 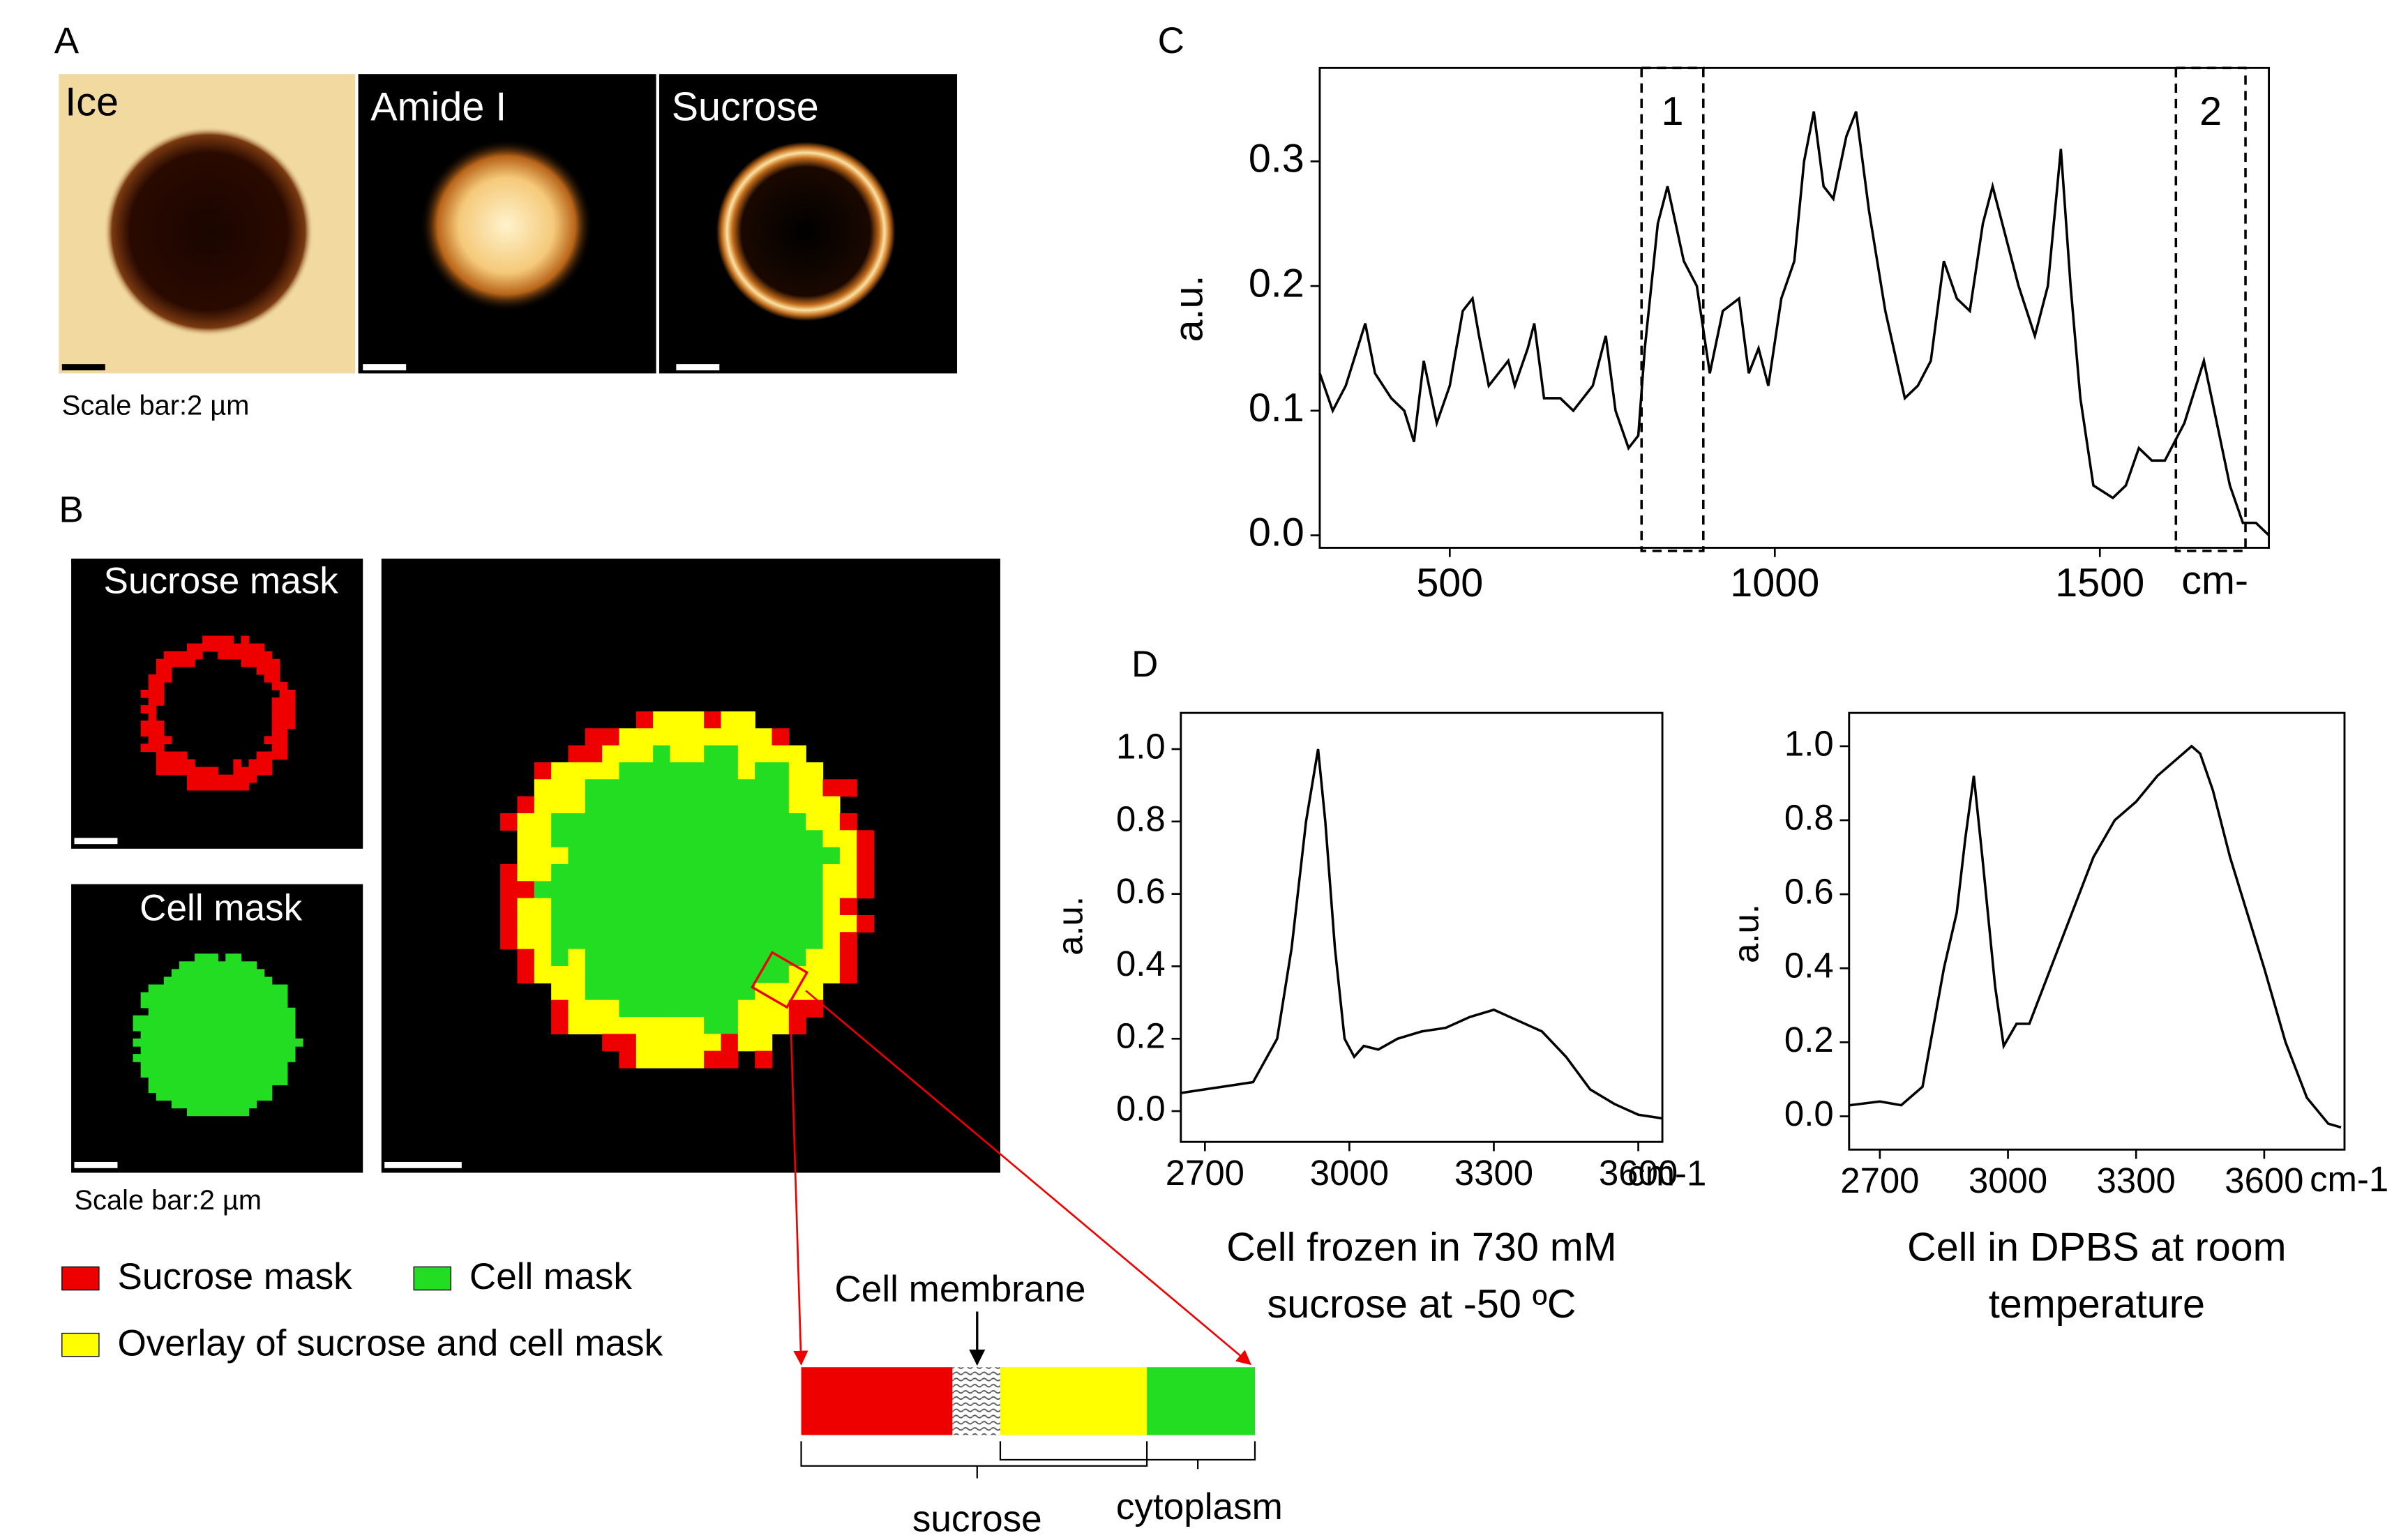 What do you see at coordinates (1276, 533) in the screenshot?
I see `y-tick-label: 0.0` at bounding box center [1276, 533].